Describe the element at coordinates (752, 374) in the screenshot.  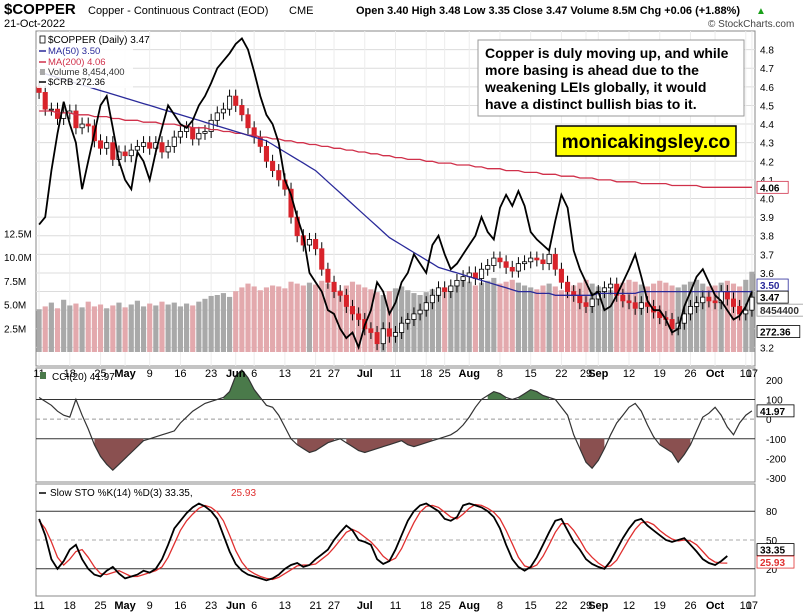
I see `date-tick-label: 17` at that location.